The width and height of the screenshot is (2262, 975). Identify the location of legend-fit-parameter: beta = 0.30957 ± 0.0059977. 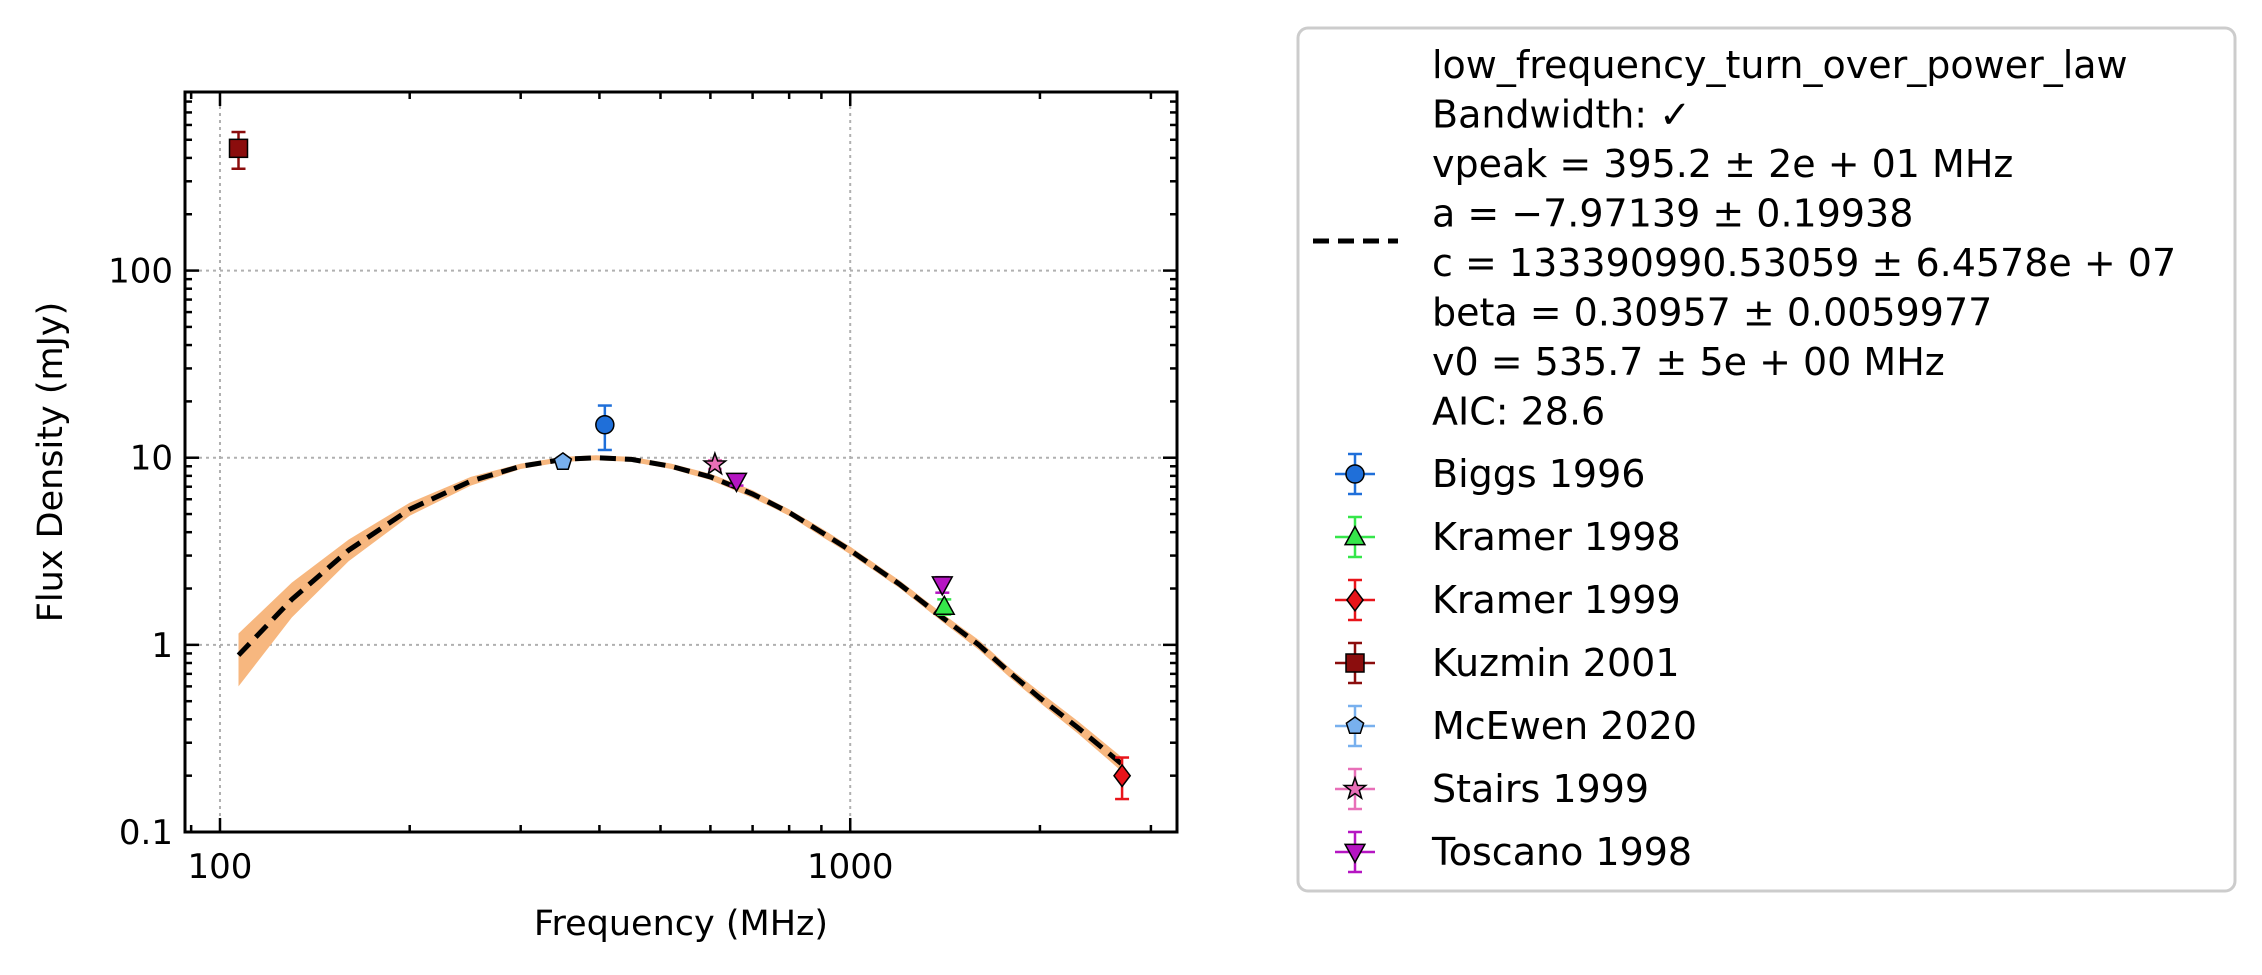
(1712, 313).